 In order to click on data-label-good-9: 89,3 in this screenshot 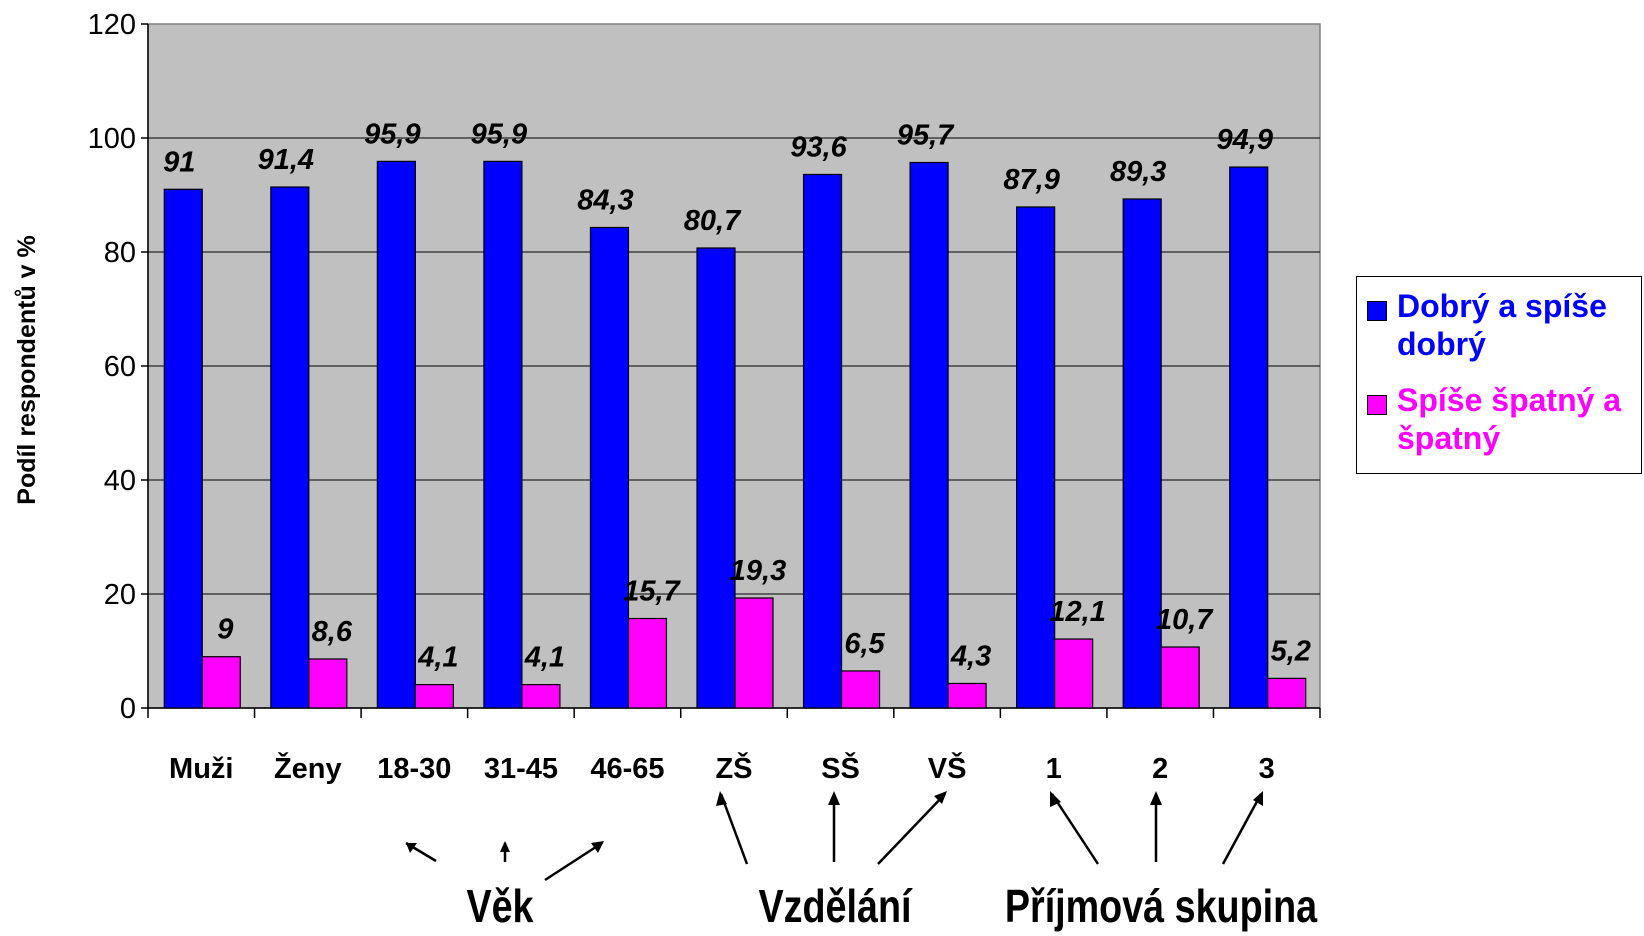, I will do `click(1138, 172)`.